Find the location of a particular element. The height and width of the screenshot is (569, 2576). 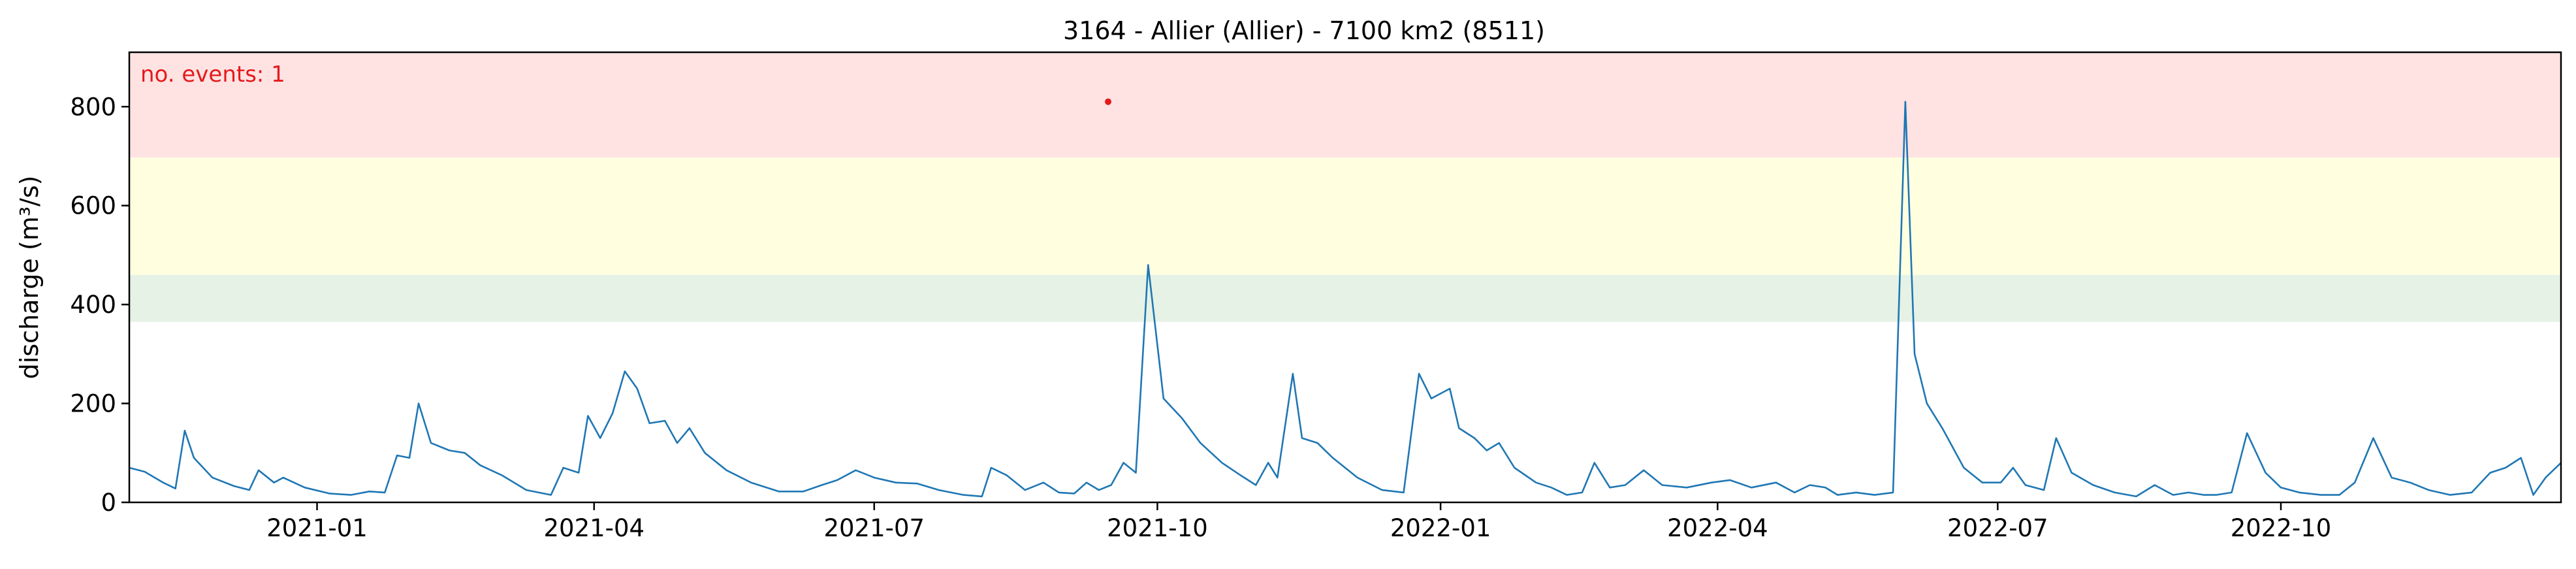

x-tick-label-2022-10: 2022-10 is located at coordinates (2282, 528).